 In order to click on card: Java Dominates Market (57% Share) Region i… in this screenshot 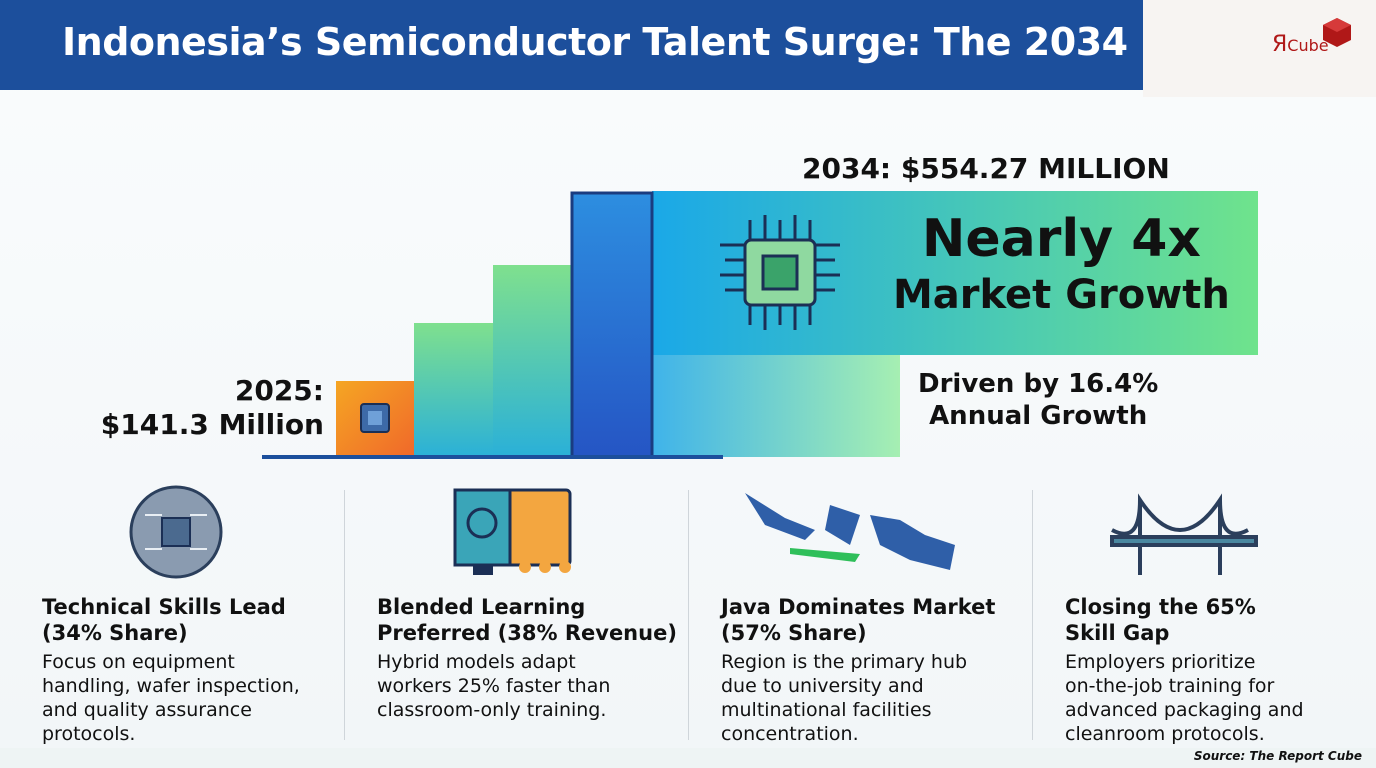, I will do `click(858, 670)`.